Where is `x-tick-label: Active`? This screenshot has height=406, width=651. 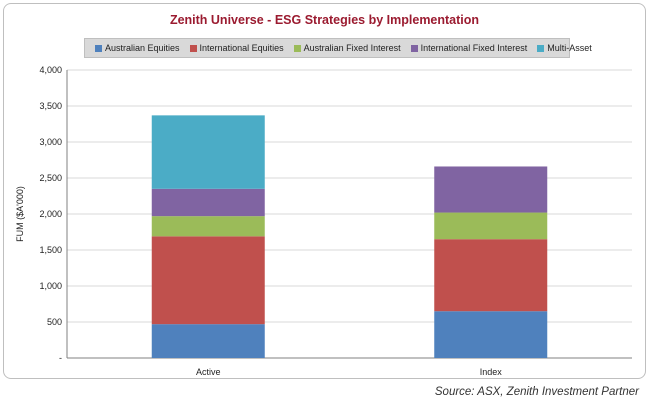 x-tick-label: Active is located at coordinates (208, 372).